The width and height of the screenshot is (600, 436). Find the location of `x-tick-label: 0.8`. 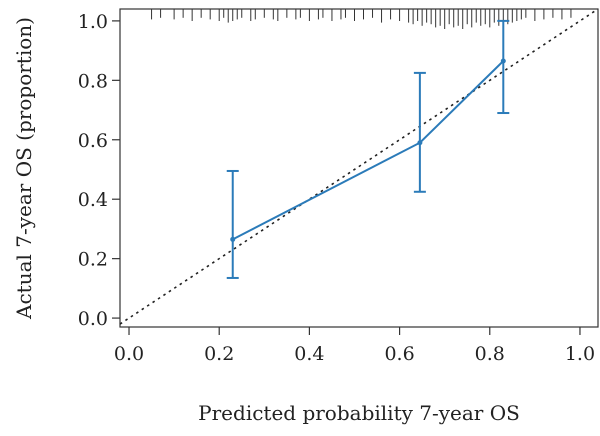

x-tick-label: 0.8 is located at coordinates (490, 354).